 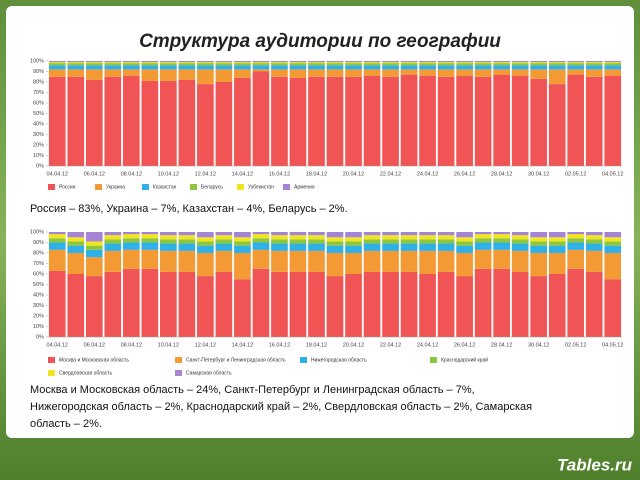 I want to click on x-tick-label: 26.04.12, so click(x=464, y=174).